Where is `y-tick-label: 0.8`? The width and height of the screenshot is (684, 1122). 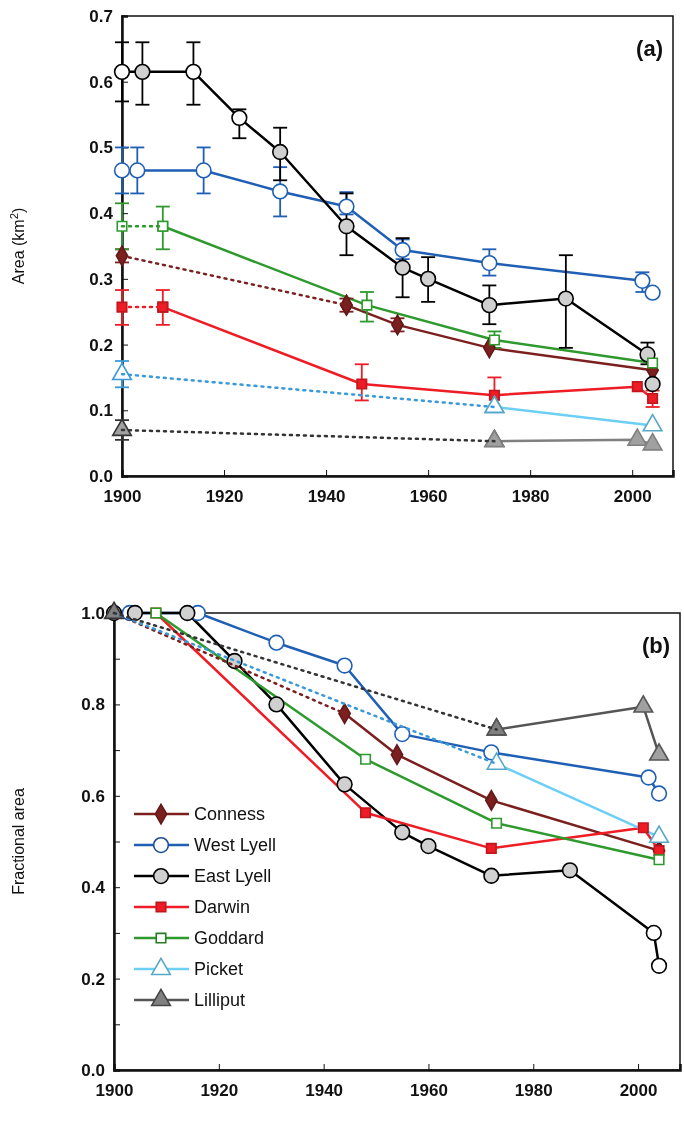
y-tick-label: 0.8 is located at coordinates (93, 705).